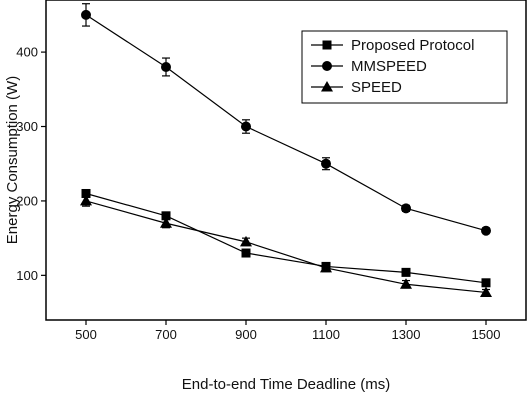  Describe the element at coordinates (389, 66) in the screenshot. I see `legend-label: MMSPEED` at that location.